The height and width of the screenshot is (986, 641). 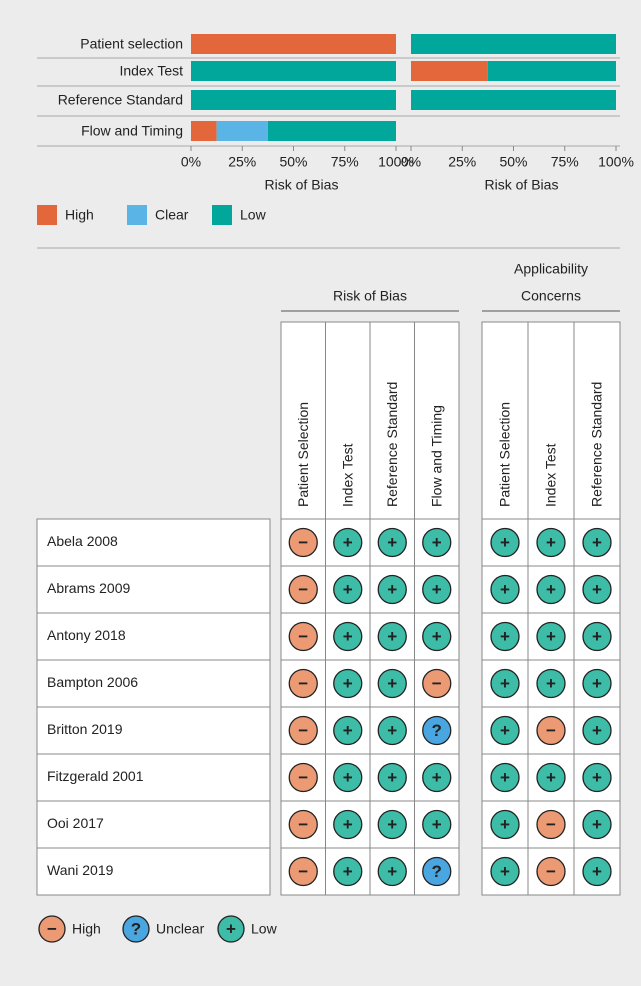 I want to click on group-title: Concerns, so click(x=551, y=296).